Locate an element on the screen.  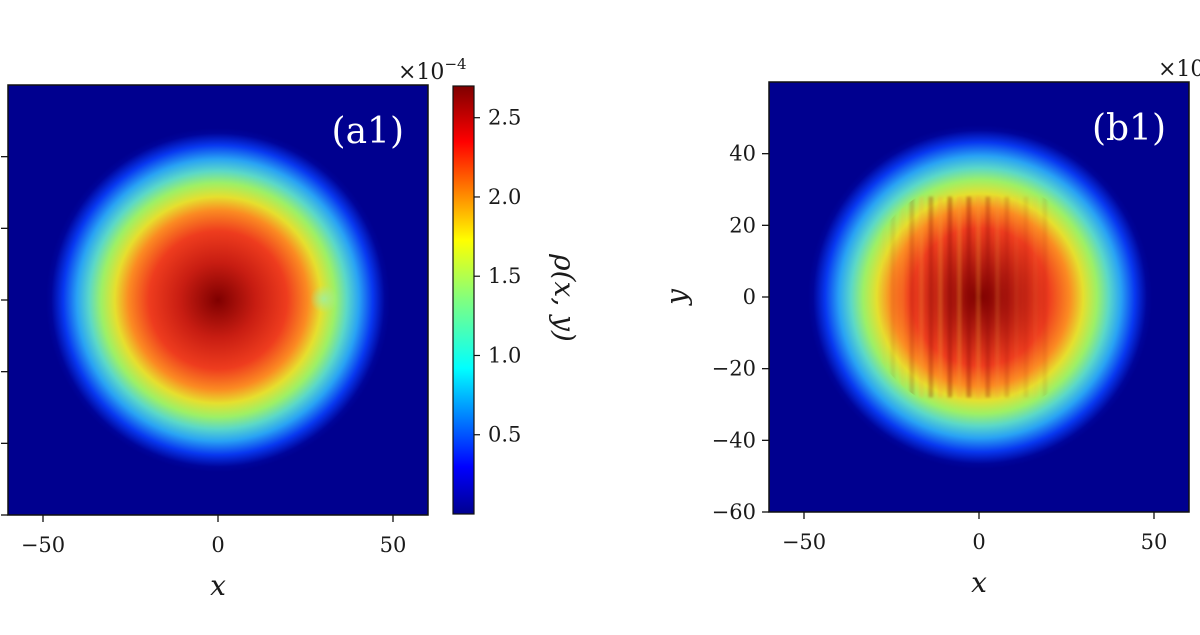
y-tick-label: 20 is located at coordinates (742, 225).